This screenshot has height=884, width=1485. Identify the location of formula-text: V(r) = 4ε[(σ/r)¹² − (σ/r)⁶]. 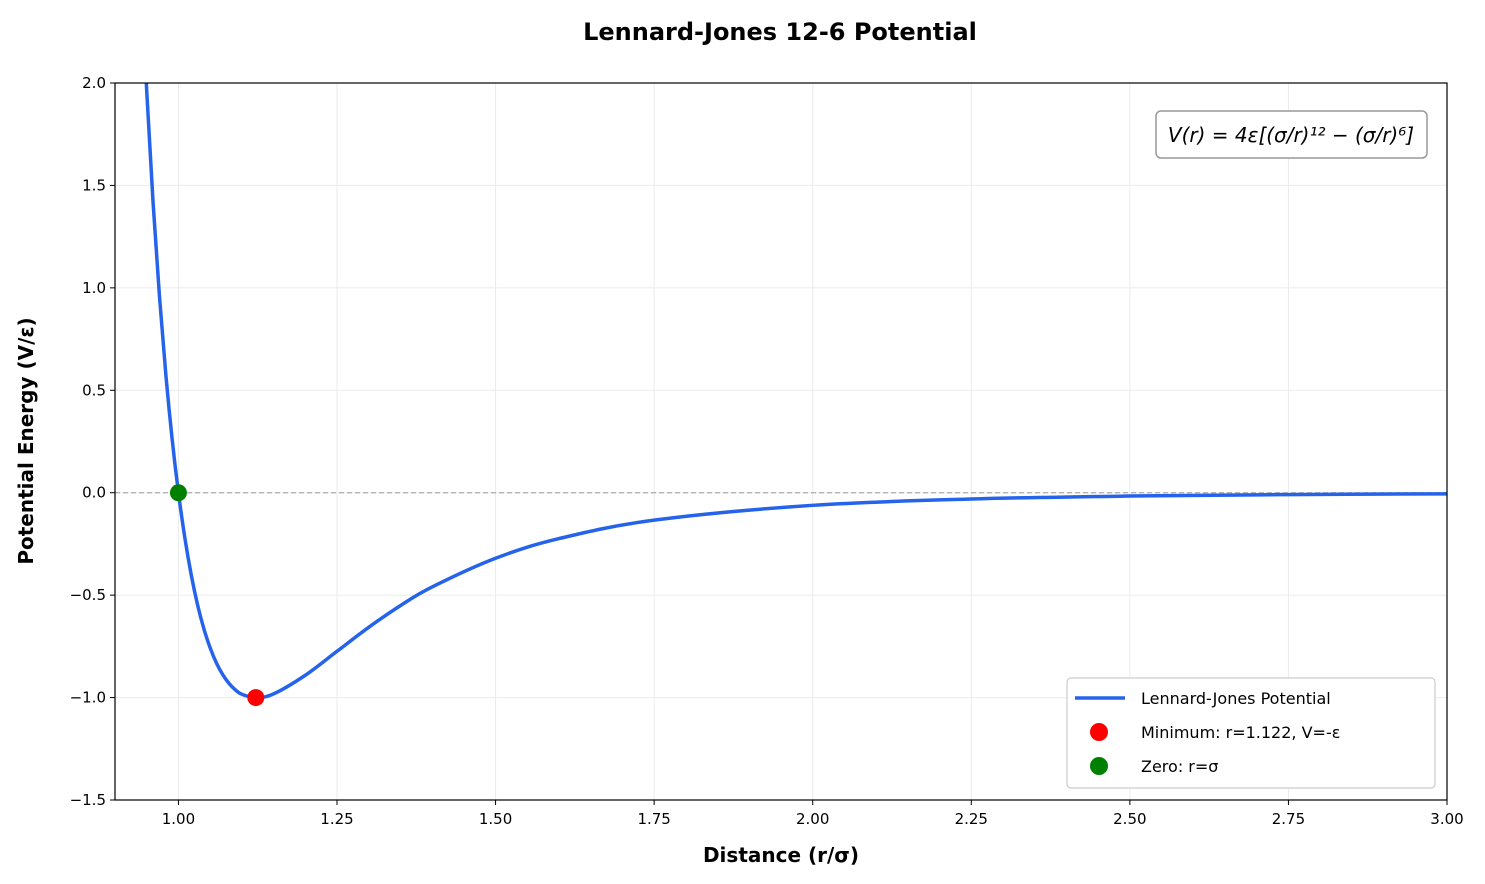
(1291, 135).